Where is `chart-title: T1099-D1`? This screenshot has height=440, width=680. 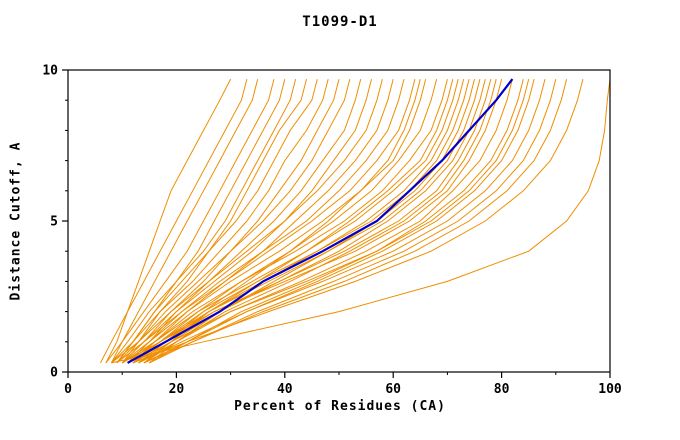
chart-title: T1099-D1 is located at coordinates (340, 22).